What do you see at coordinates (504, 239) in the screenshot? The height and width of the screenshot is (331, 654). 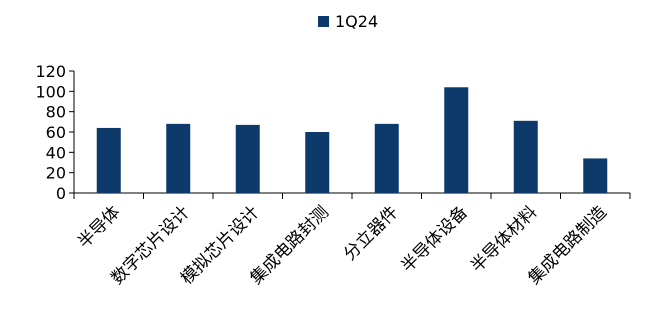 I see `x-tick-label: 半导体材料` at bounding box center [504, 239].